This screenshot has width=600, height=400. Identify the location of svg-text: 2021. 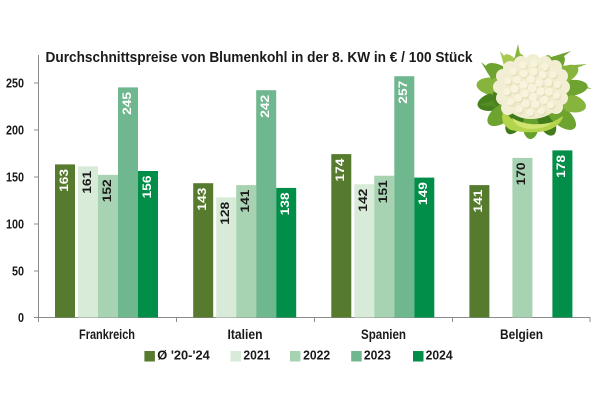
(256, 354).